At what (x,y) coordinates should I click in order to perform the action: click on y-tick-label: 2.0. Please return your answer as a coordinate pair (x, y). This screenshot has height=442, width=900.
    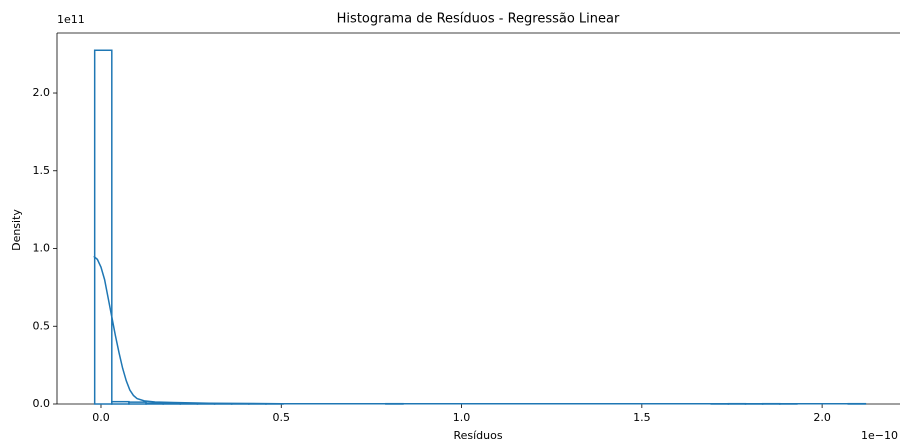
    Looking at the image, I should click on (42, 92).